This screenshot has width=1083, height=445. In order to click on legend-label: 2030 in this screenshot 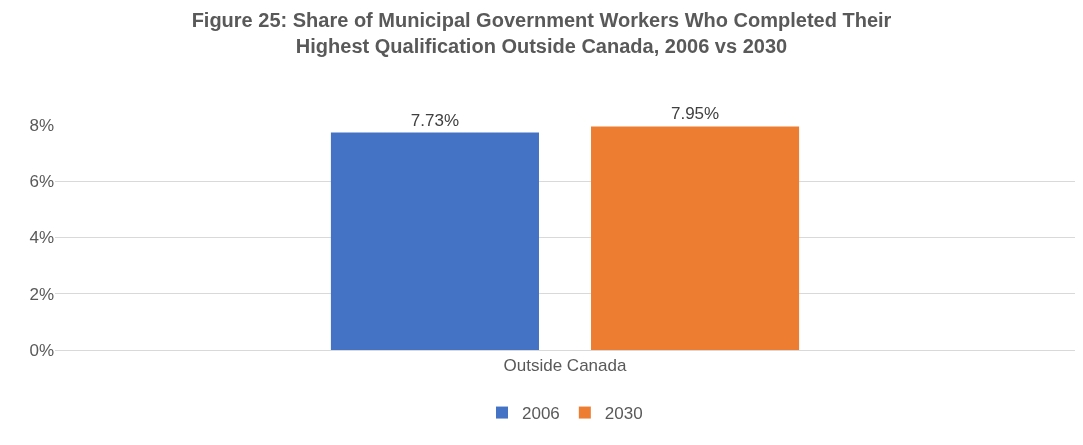, I will do `click(623, 414)`.